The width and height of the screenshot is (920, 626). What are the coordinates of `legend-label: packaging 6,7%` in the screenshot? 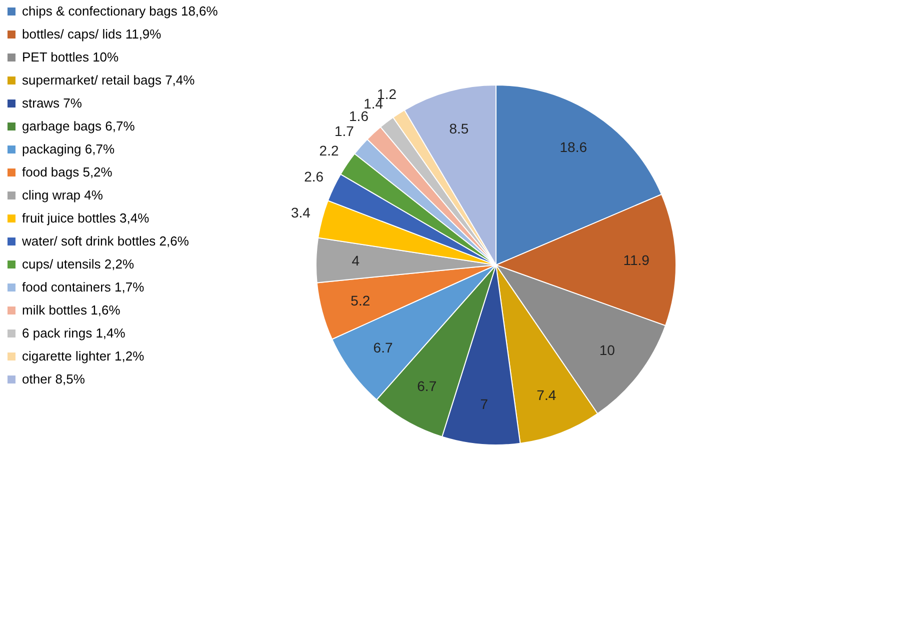 It's located at (68, 149).